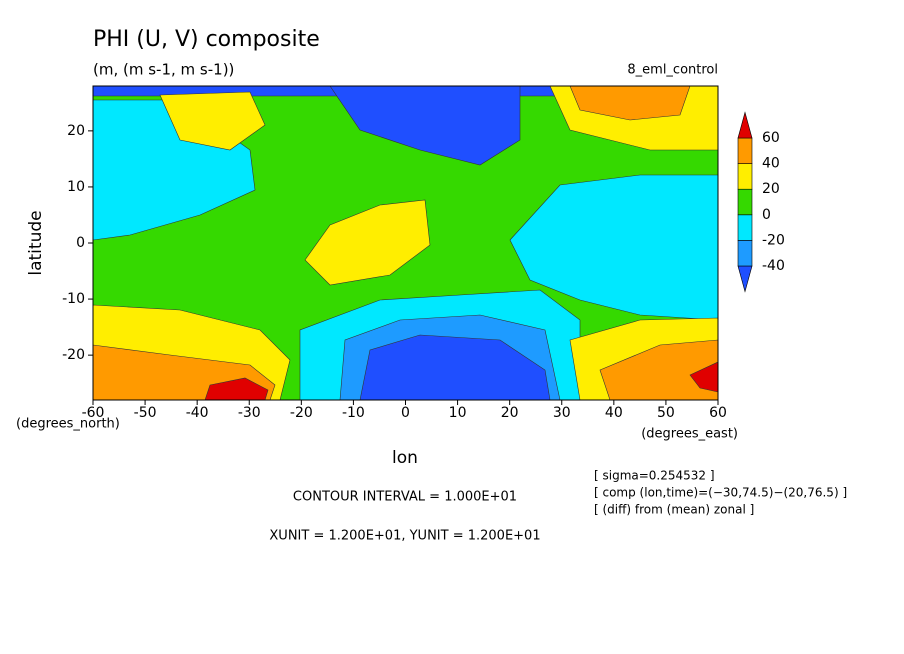  Describe the element at coordinates (674, 510) in the screenshot. I see `info: [ (diff) from (mean) zonal ]` at that location.